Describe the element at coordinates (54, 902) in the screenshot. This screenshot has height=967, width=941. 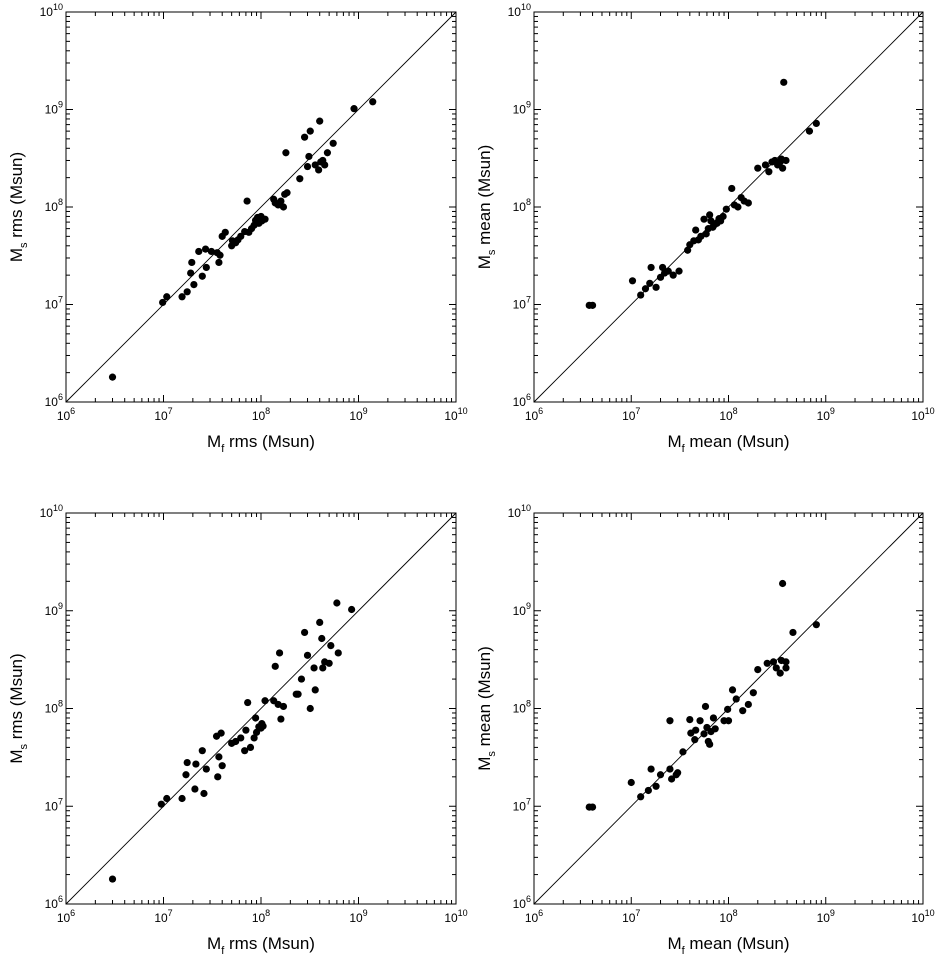
I see `y-tick-label: 10⁶` at that location.